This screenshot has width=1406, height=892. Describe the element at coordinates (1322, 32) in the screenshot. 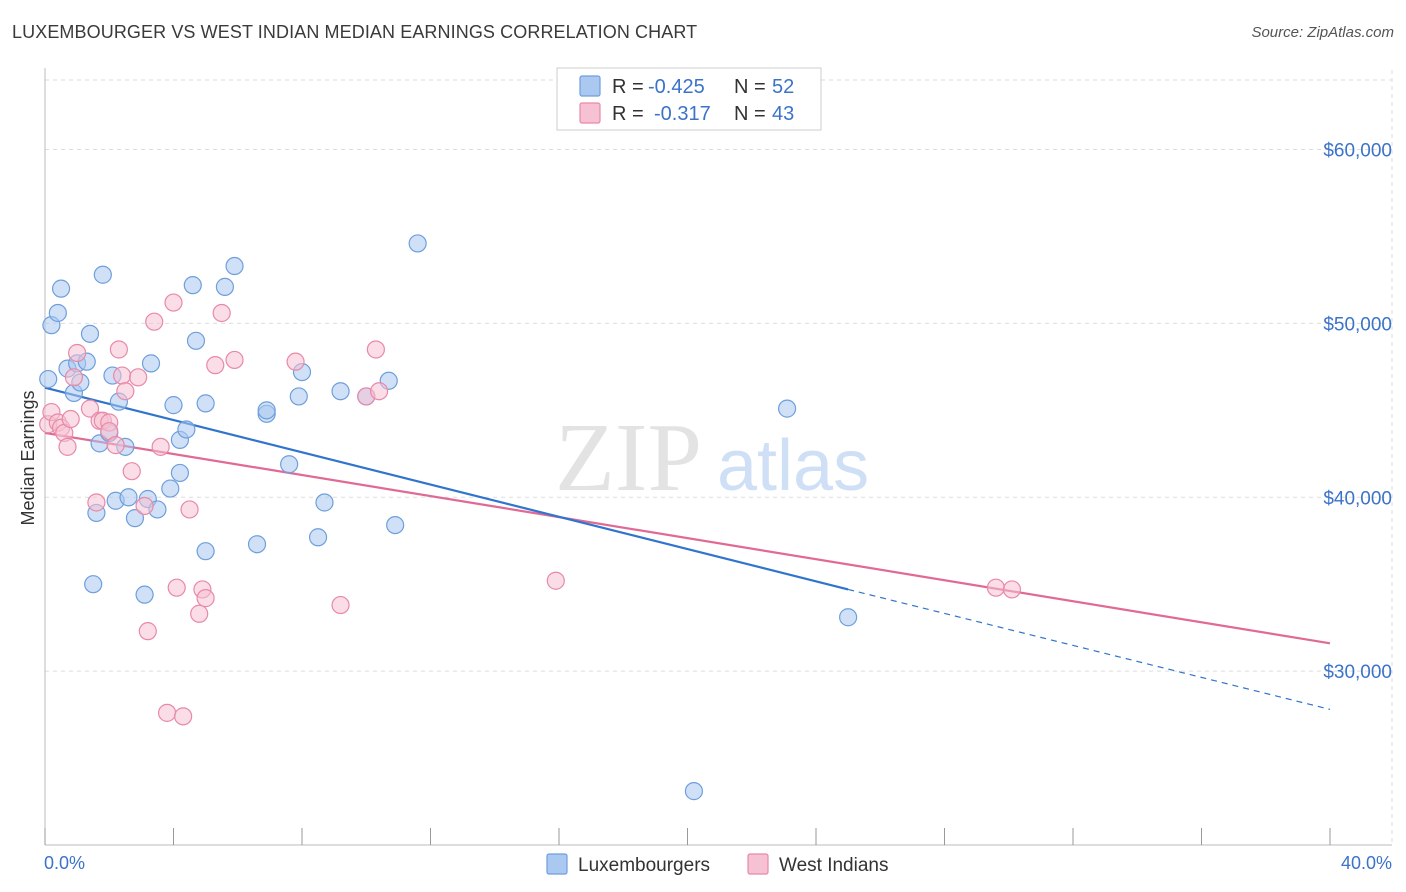

I see `source-label: Source: ZipAtlas.com` at that location.